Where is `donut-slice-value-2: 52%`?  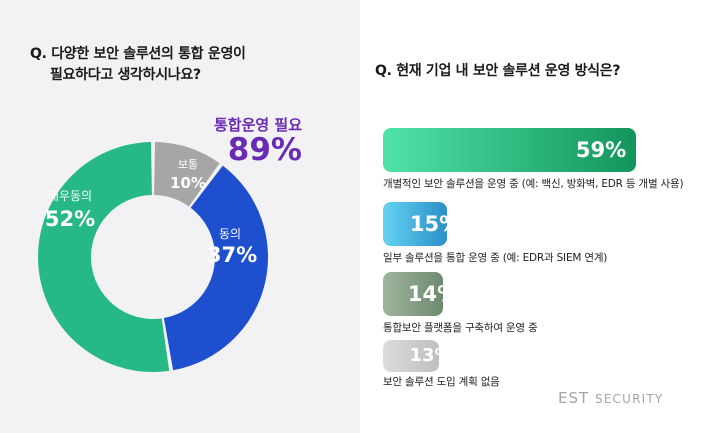 donut-slice-value-2: 52% is located at coordinates (70, 219).